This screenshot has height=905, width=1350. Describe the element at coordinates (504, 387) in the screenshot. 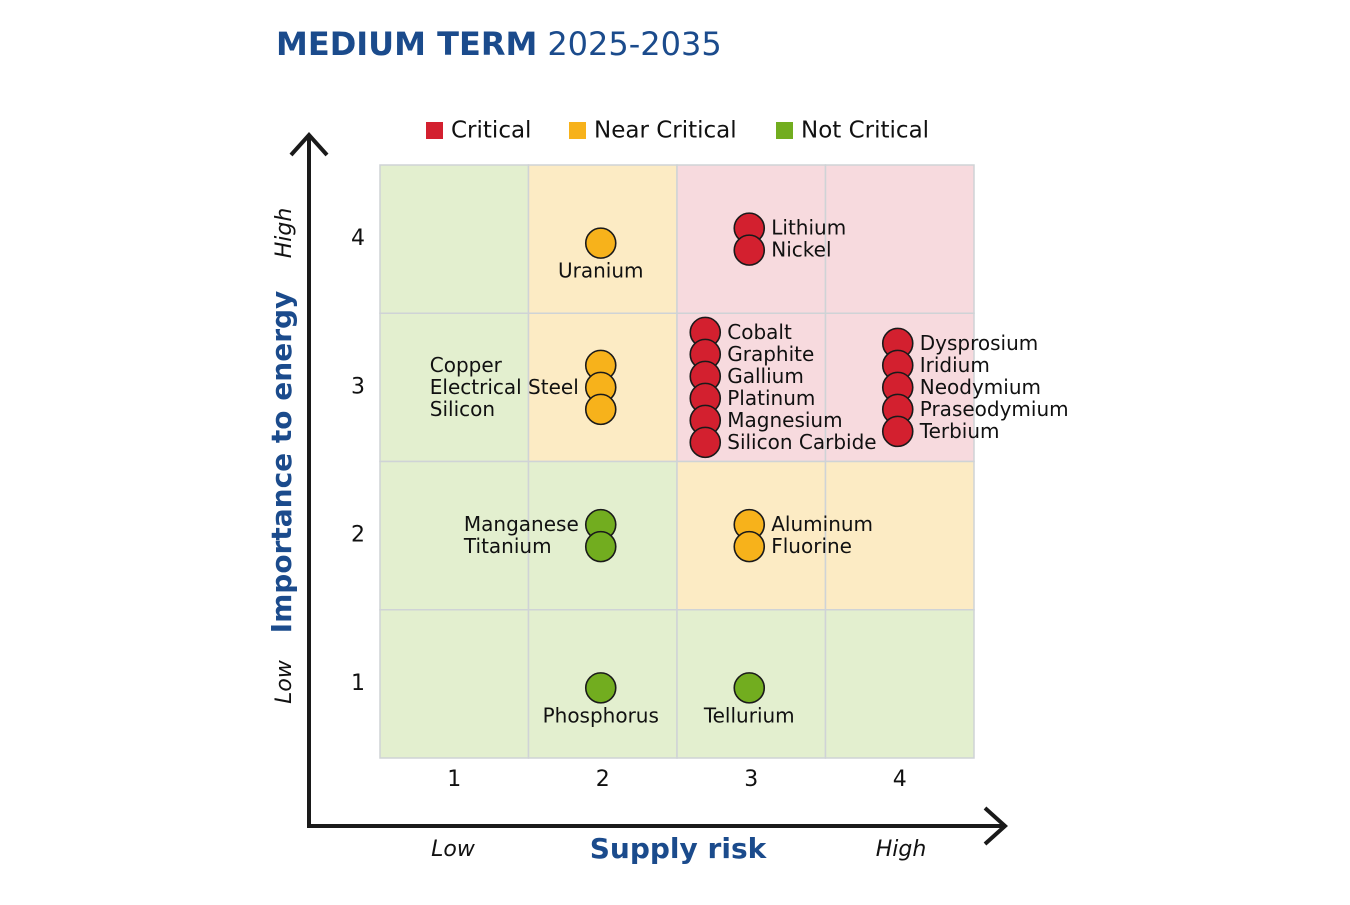

I see `point-label: Electrical Steel` at that location.